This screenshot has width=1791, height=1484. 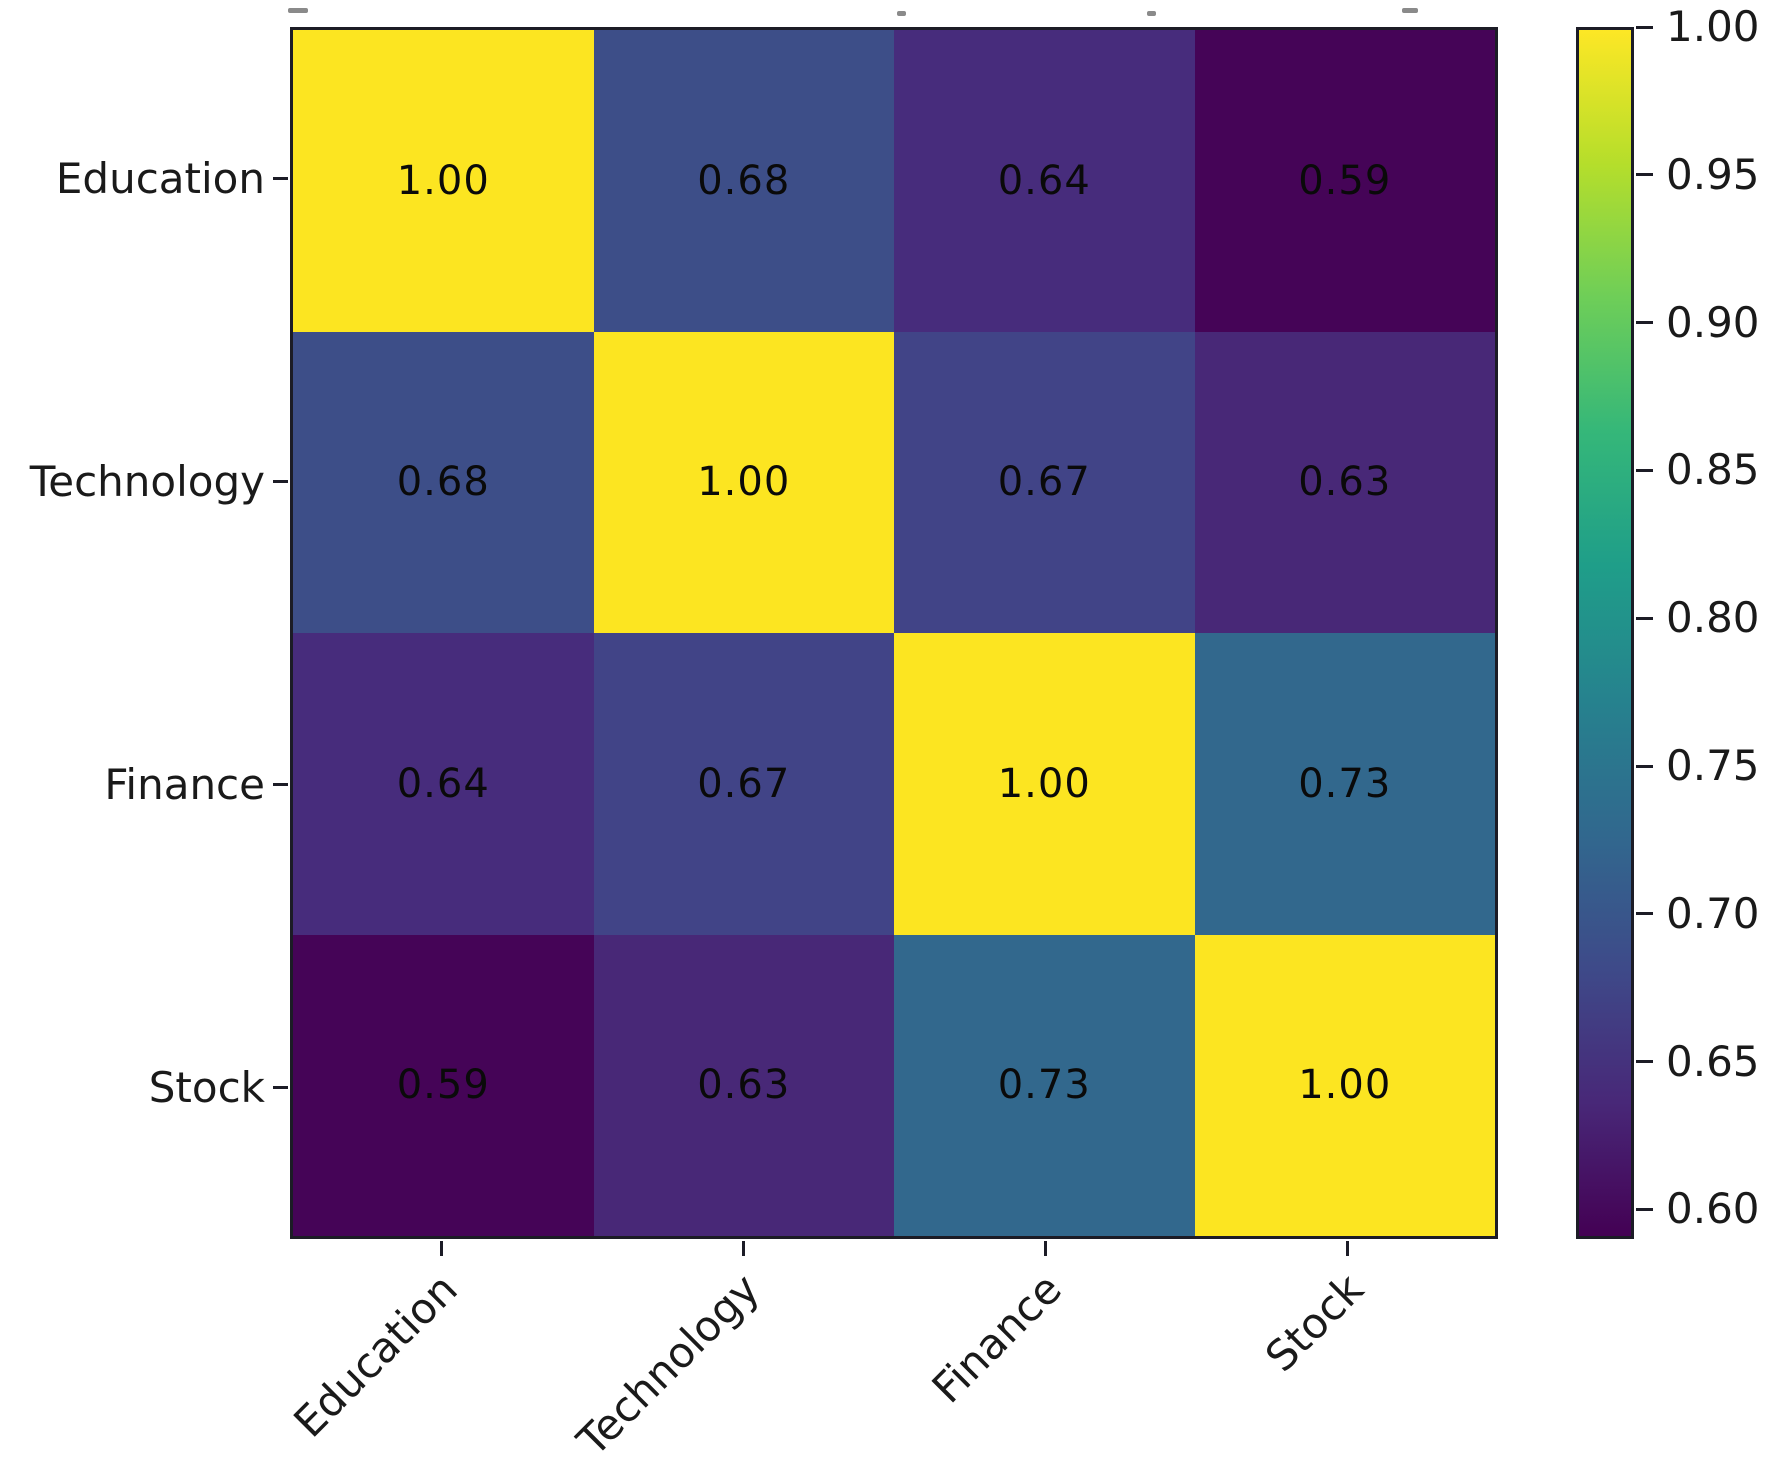 What do you see at coordinates (147, 481) in the screenshot?
I see `y-tick-label: Technology` at bounding box center [147, 481].